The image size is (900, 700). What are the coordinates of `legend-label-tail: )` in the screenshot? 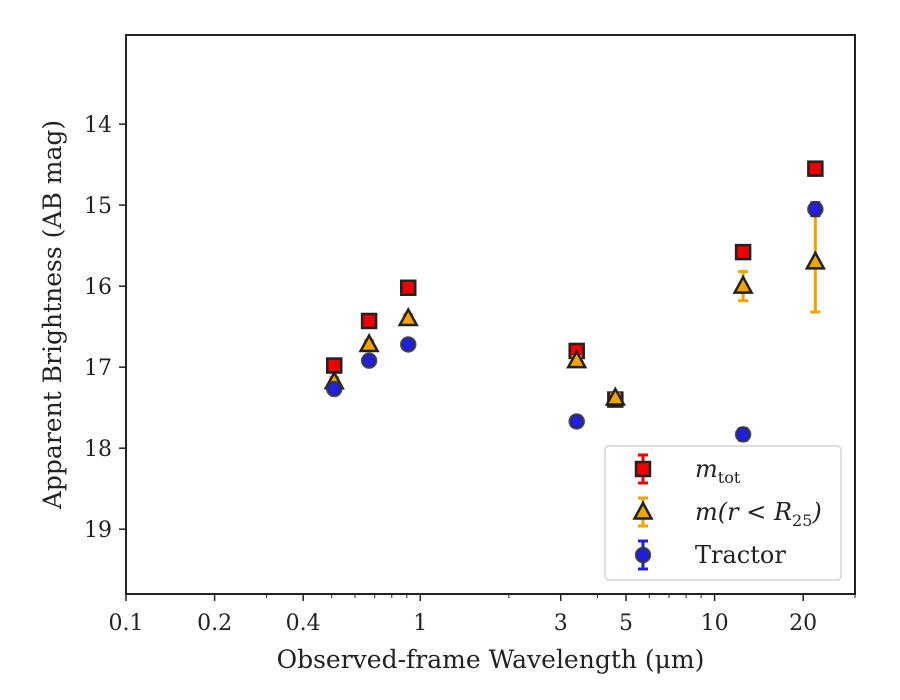 It's located at (816, 512).